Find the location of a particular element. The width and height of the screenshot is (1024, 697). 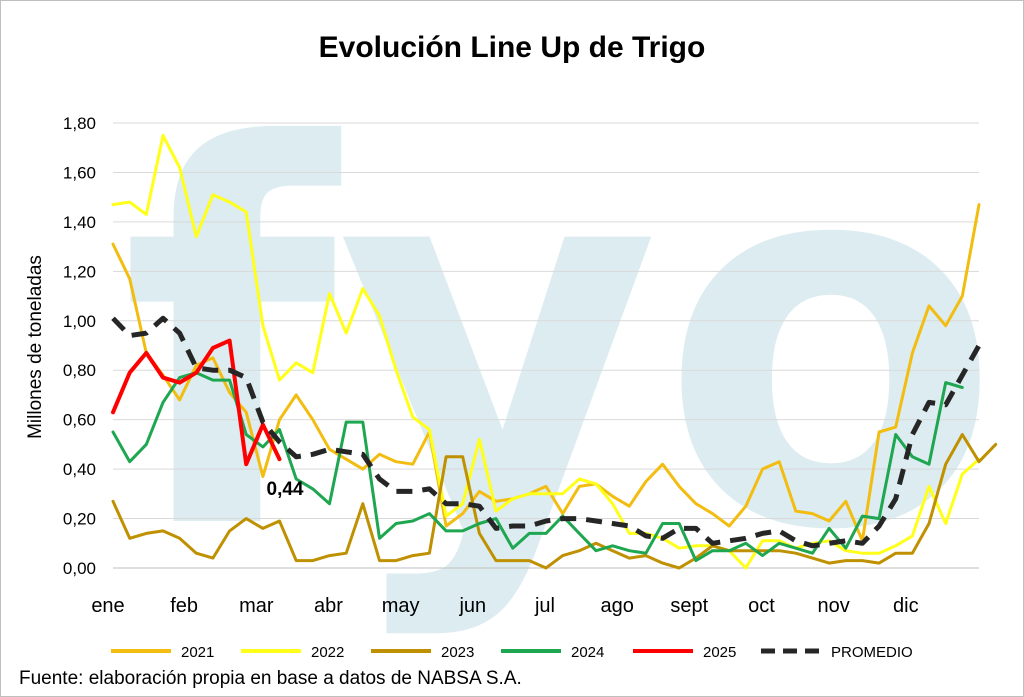

annotation-last-value: 0,44 is located at coordinates (285, 489).